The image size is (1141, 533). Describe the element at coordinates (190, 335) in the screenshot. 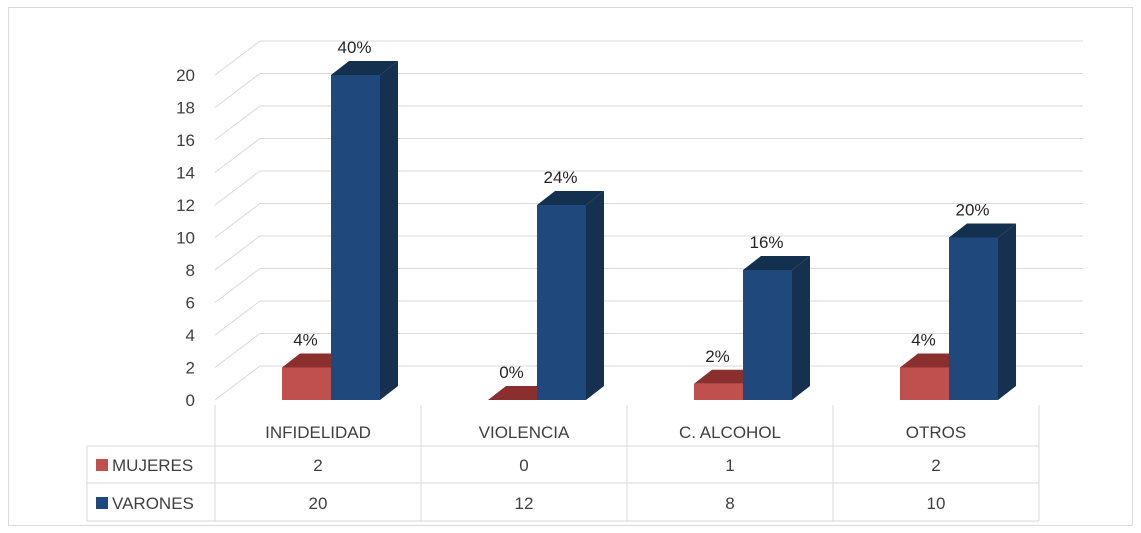

I see `y-tick-label: 4` at that location.